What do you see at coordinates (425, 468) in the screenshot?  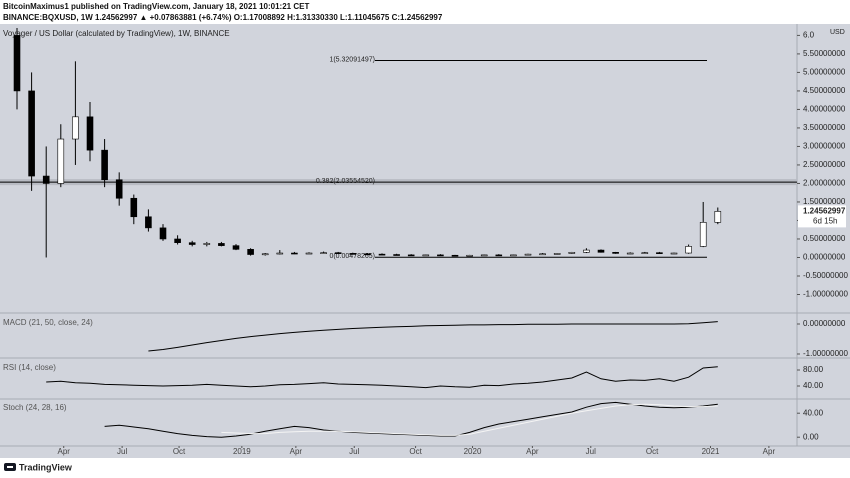 I see `footer-bar` at bounding box center [425, 468].